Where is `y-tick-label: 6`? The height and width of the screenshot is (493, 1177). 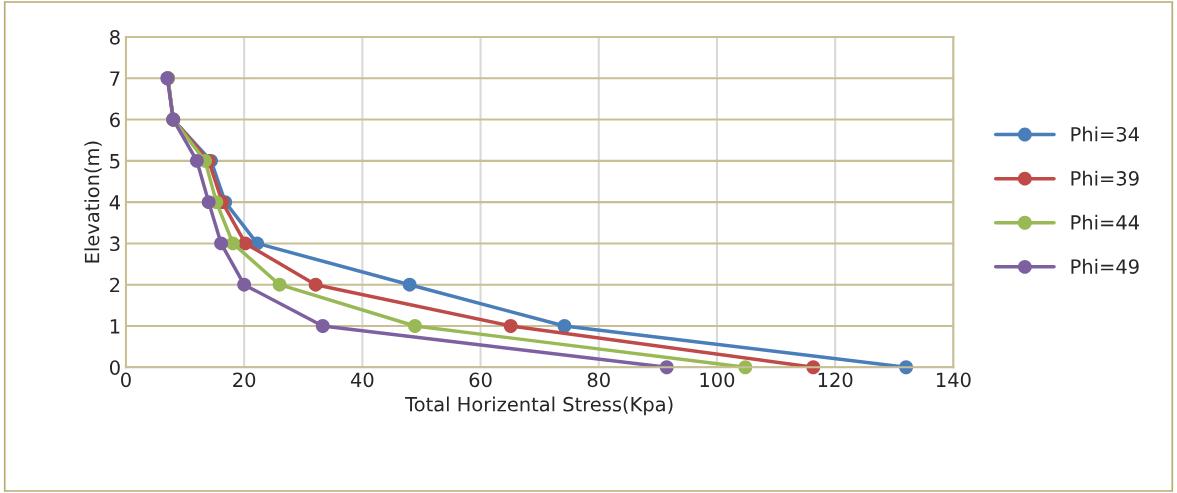
y-tick-label: 6 is located at coordinates (115, 120).